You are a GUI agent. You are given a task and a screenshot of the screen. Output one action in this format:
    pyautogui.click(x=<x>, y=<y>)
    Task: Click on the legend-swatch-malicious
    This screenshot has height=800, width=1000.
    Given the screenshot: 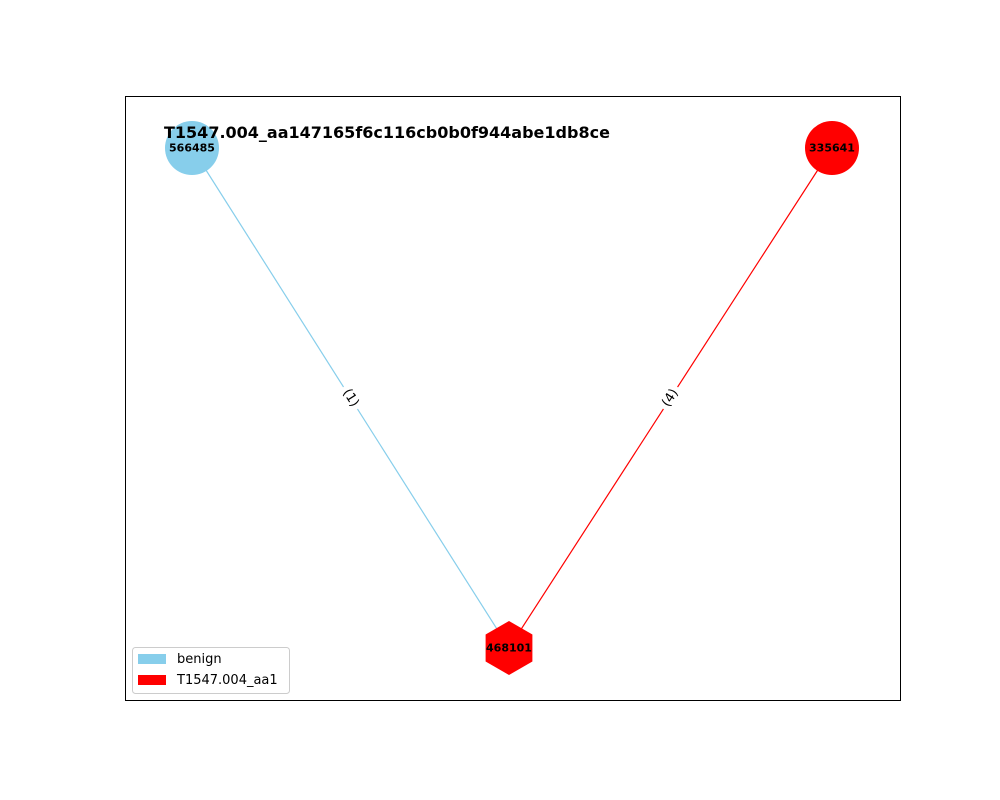 What is the action you would take?
    pyautogui.click(x=152, y=680)
    